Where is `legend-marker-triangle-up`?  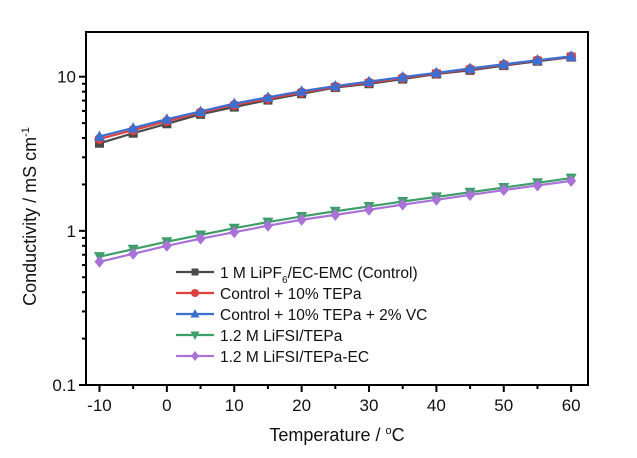
legend-marker-triangle-up is located at coordinates (195, 313).